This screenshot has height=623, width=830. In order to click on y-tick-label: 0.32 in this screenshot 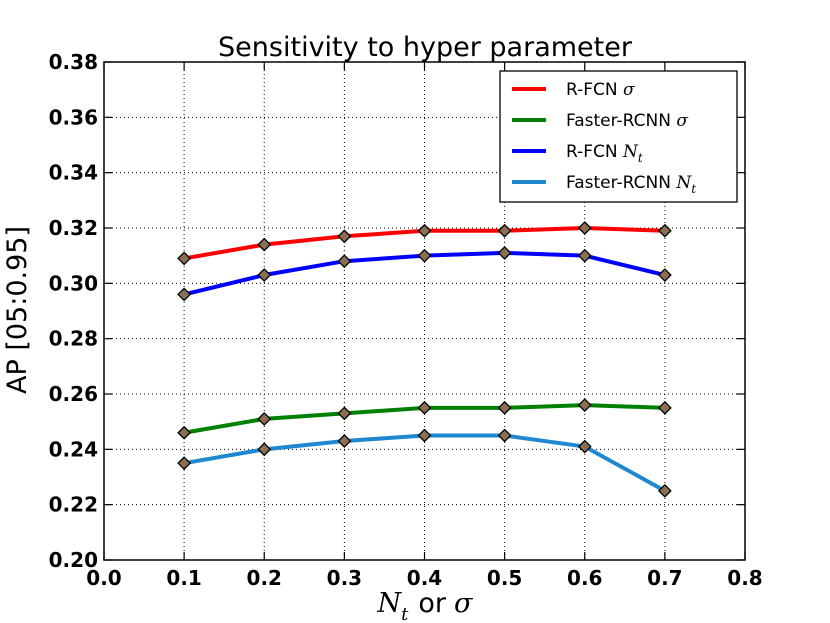, I will do `click(73, 228)`.